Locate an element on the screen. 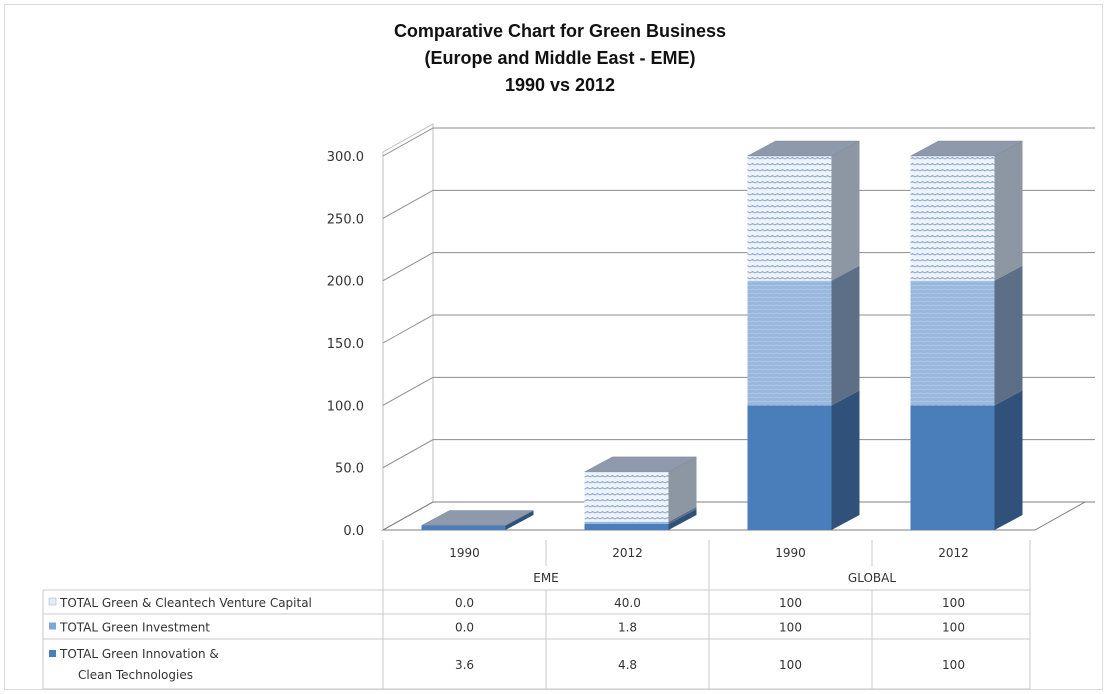  table-cell-value: 40.0 is located at coordinates (627, 603).